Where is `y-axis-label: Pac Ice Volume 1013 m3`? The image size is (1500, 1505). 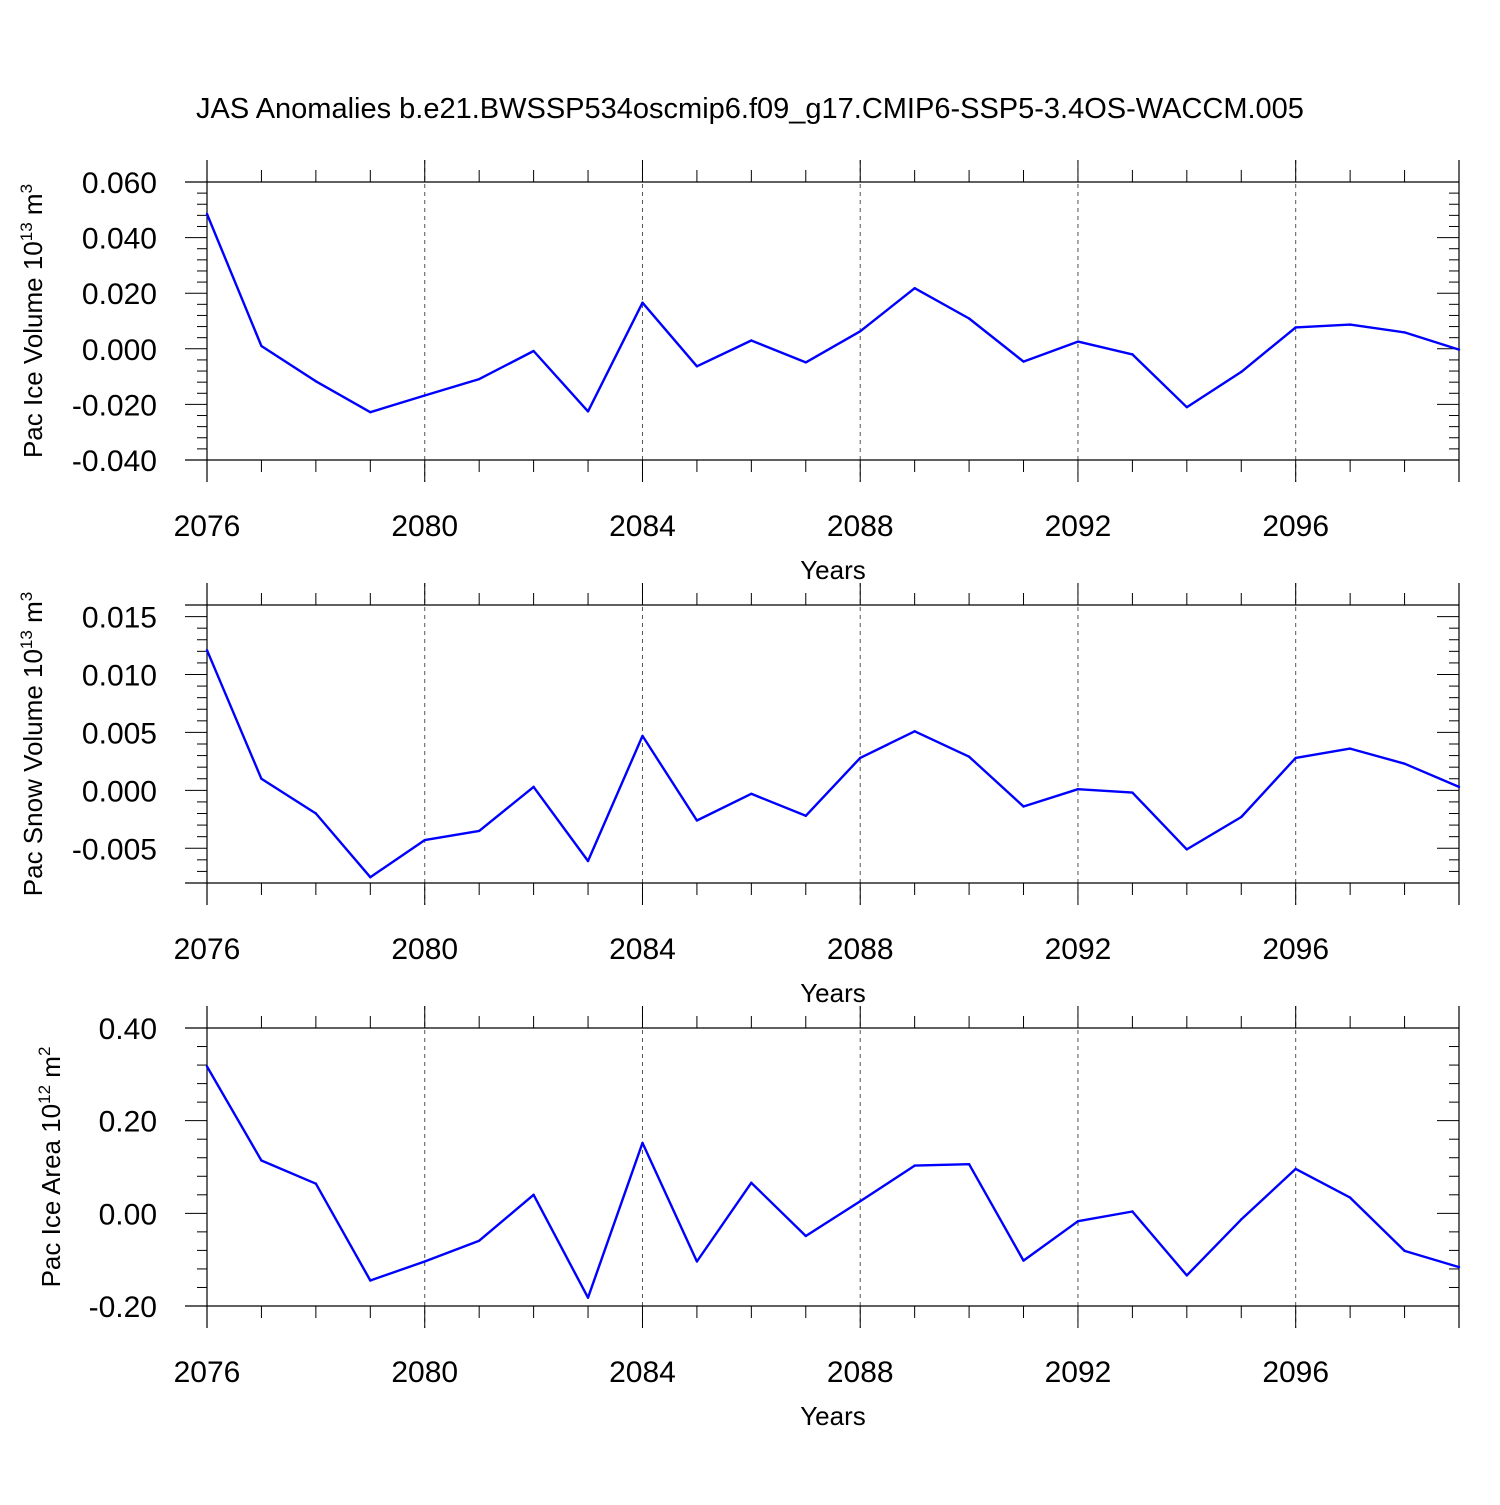 y-axis-label: Pac Ice Volume 1013 m3 is located at coordinates (32, 321).